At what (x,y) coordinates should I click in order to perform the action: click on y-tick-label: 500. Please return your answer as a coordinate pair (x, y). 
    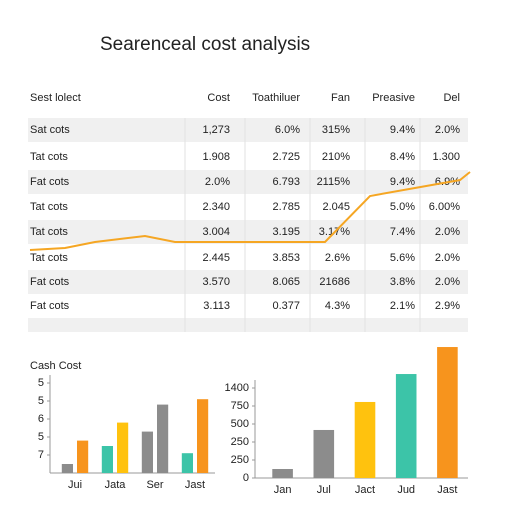
    Looking at the image, I should click on (240, 424).